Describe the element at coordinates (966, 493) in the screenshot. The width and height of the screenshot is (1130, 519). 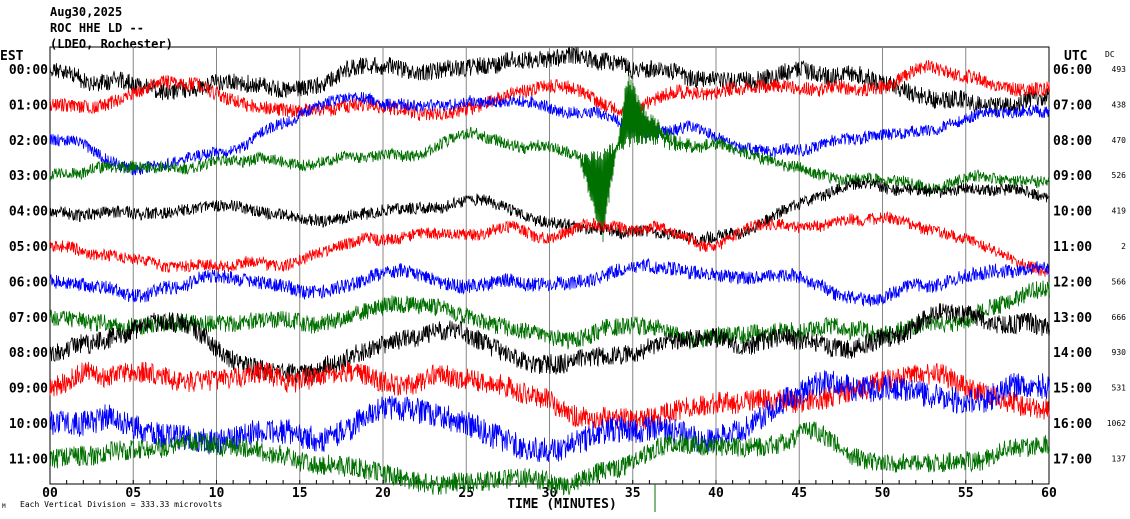
I see `x-tick-label: 55` at that location.